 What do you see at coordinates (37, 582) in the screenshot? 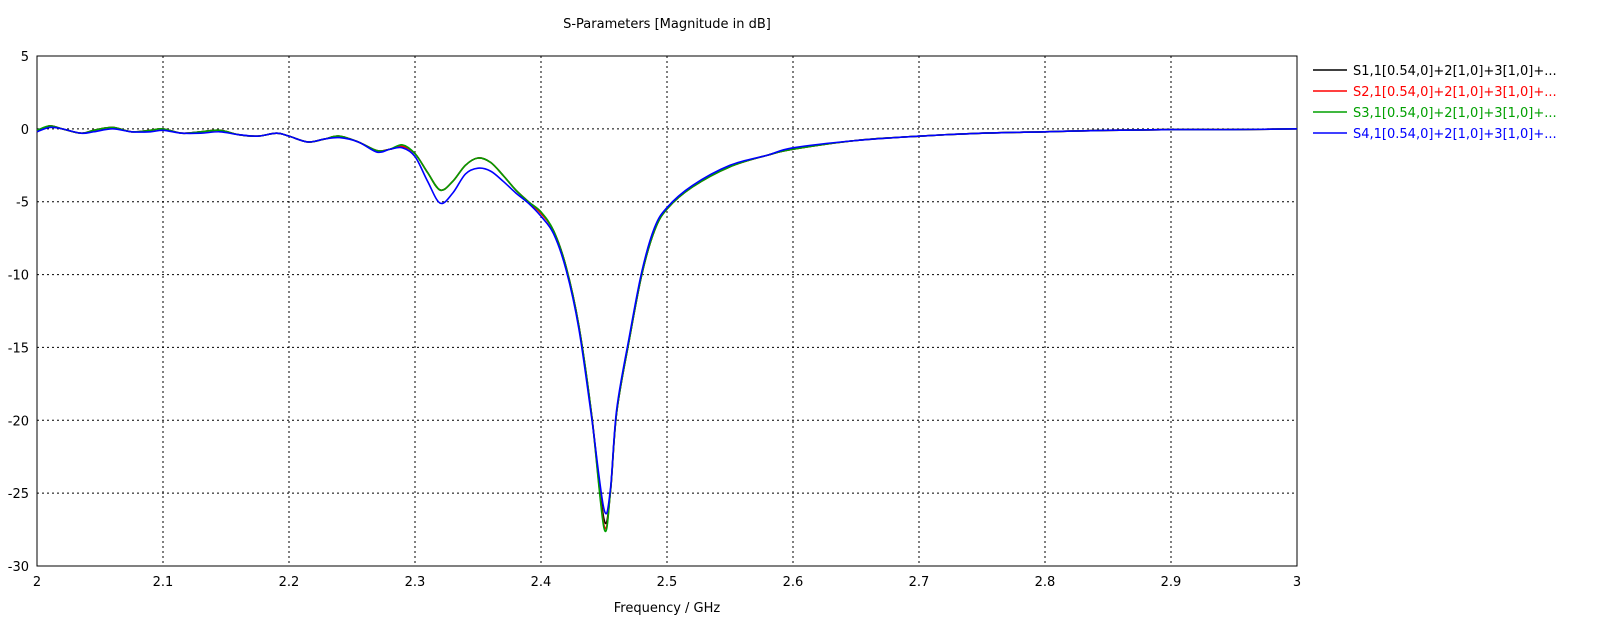
I see `x-tick-label: 2` at bounding box center [37, 582].